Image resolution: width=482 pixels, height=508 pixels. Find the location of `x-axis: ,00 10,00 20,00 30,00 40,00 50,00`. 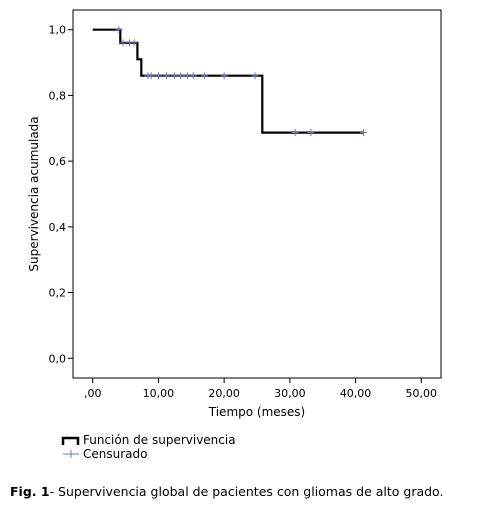

x-axis: ,00 10,00 20,00 30,00 40,00 50,00 is located at coordinates (260, 389).